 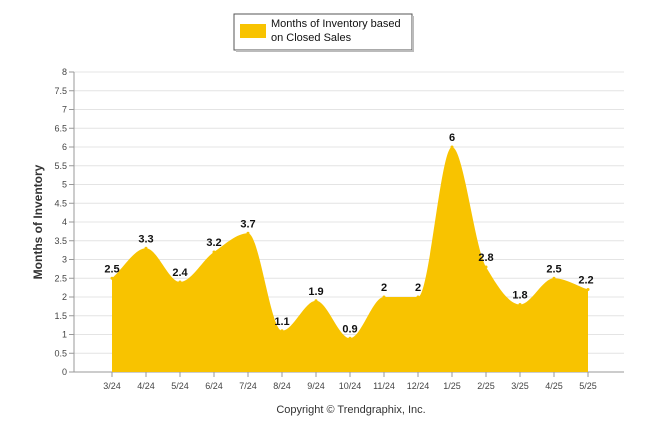 I want to click on y-tick-label: 6, so click(x=64, y=147).